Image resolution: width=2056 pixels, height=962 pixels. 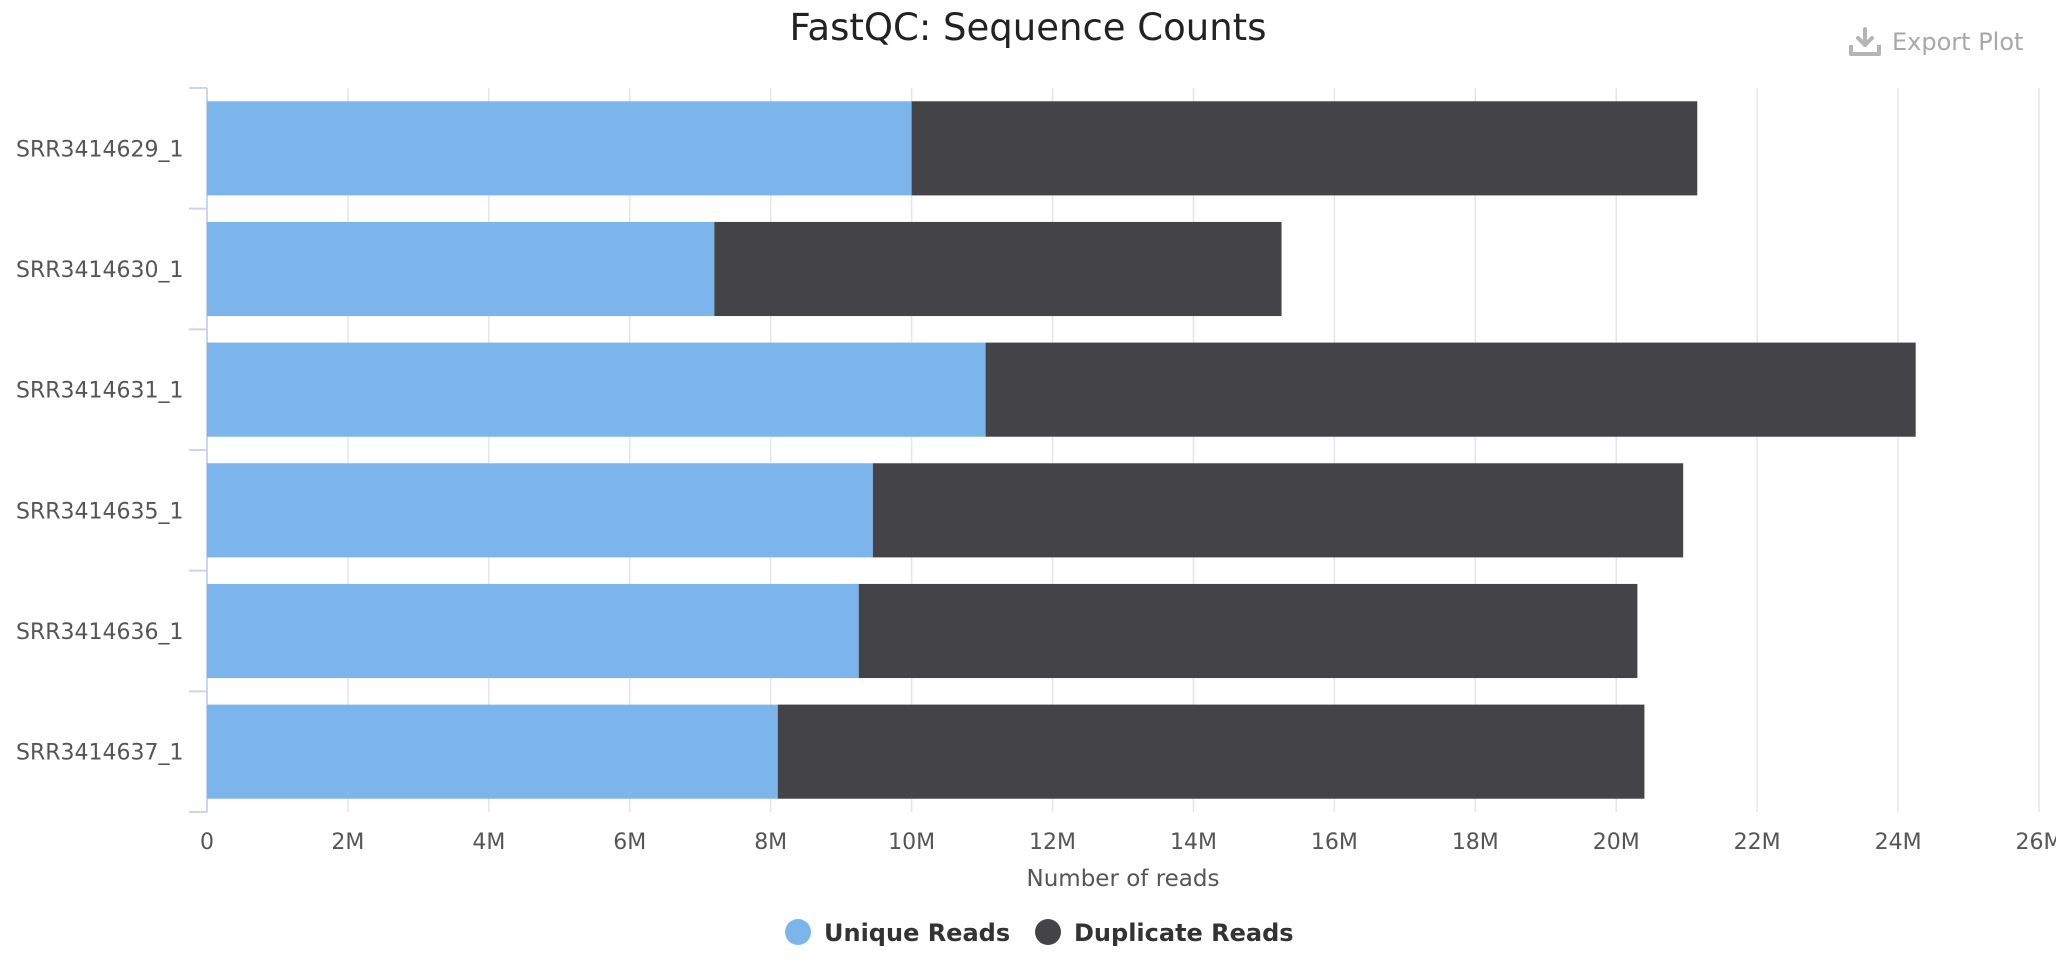 What do you see at coordinates (100, 391) in the screenshot?
I see `category-label: SRR3414631_1` at bounding box center [100, 391].